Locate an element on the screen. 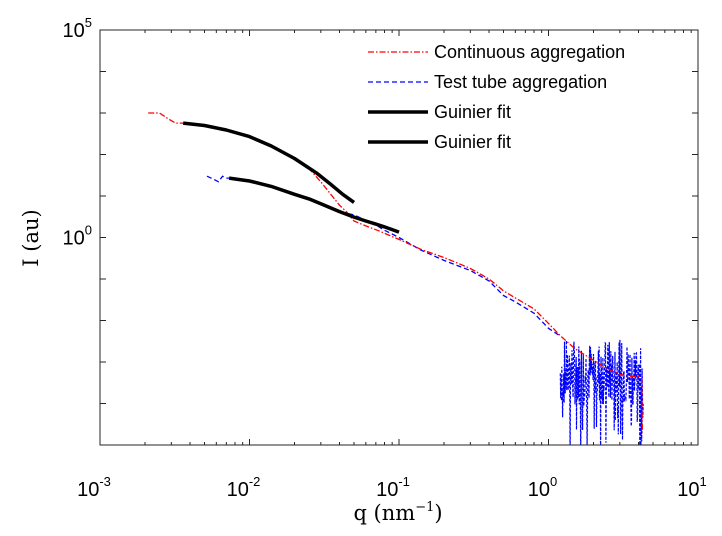 This screenshot has height=536, width=722. x-tick-label-exponent: -3 is located at coordinates (105, 481).